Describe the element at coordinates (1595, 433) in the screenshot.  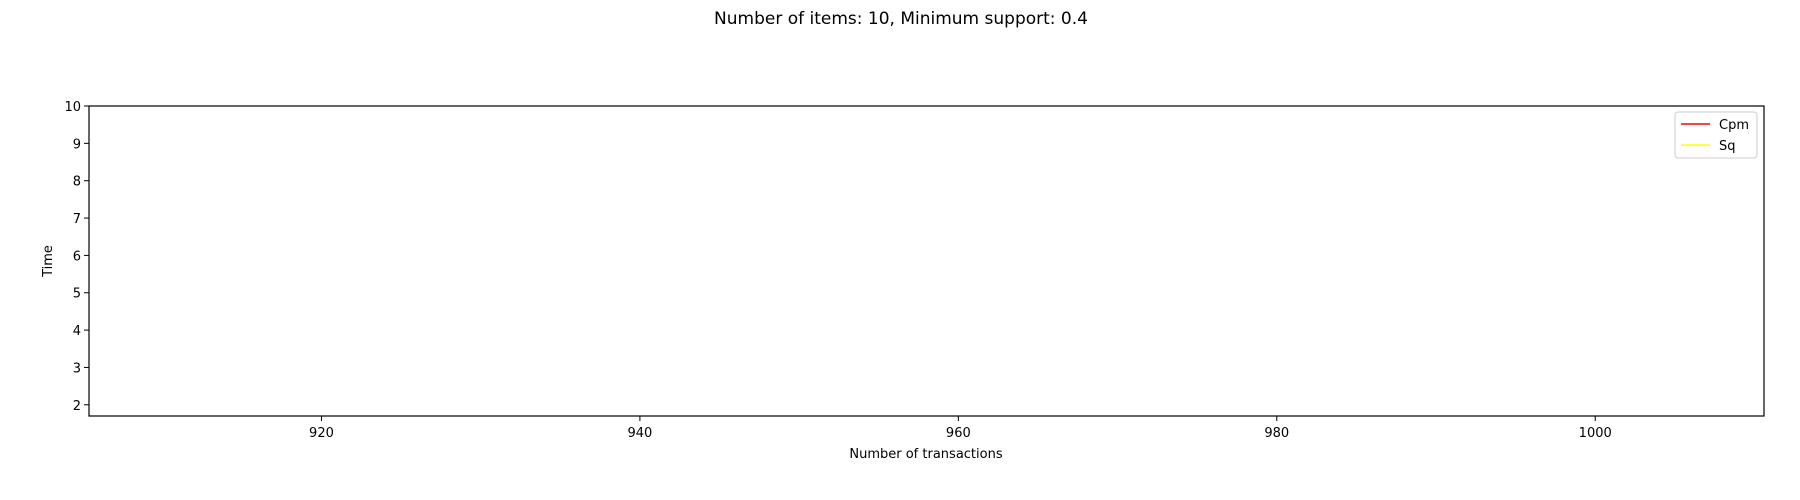
I see `x-tick-label: 1000` at that location.